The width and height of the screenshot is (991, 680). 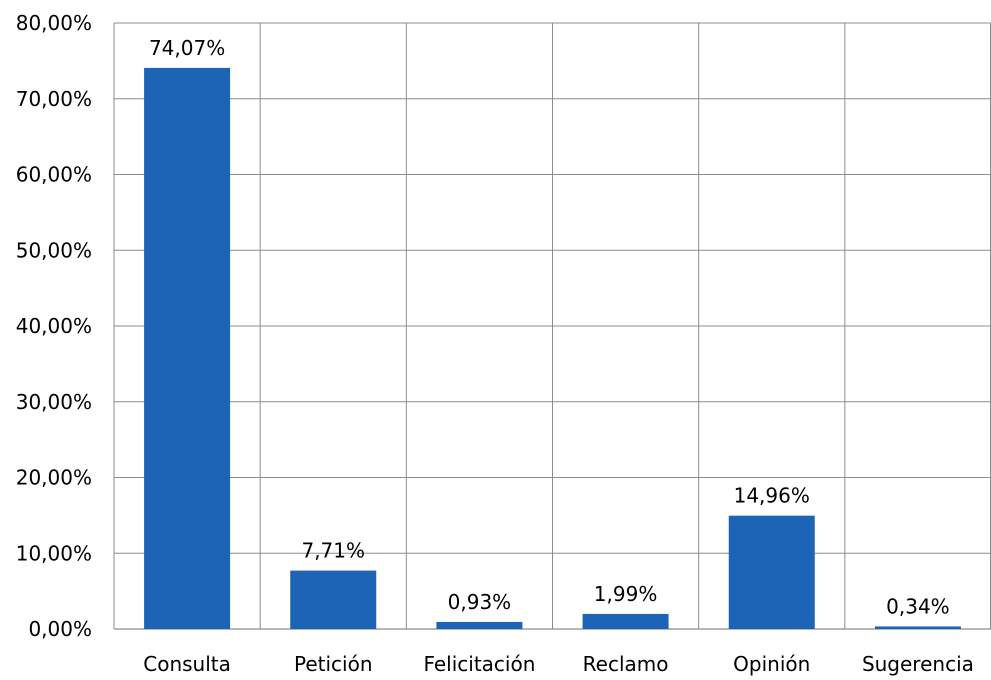 I want to click on y-tick-label: 50,00%, so click(x=54, y=250).